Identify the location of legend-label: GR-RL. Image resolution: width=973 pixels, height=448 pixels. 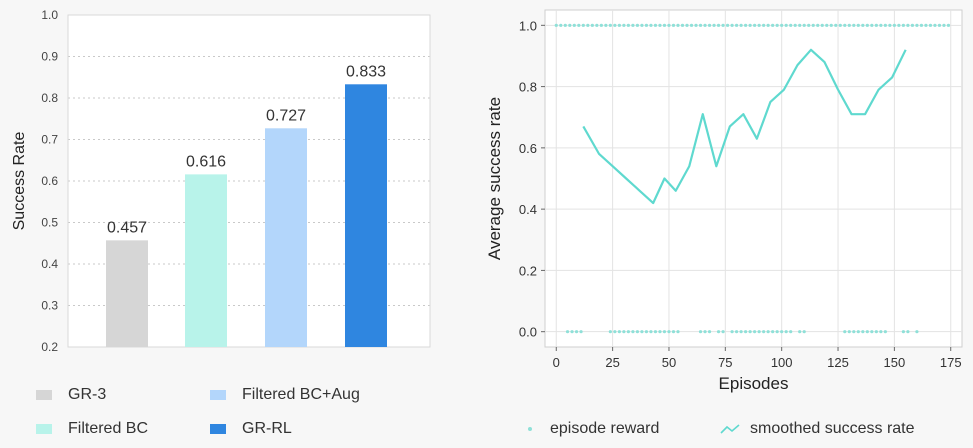
(267, 428).